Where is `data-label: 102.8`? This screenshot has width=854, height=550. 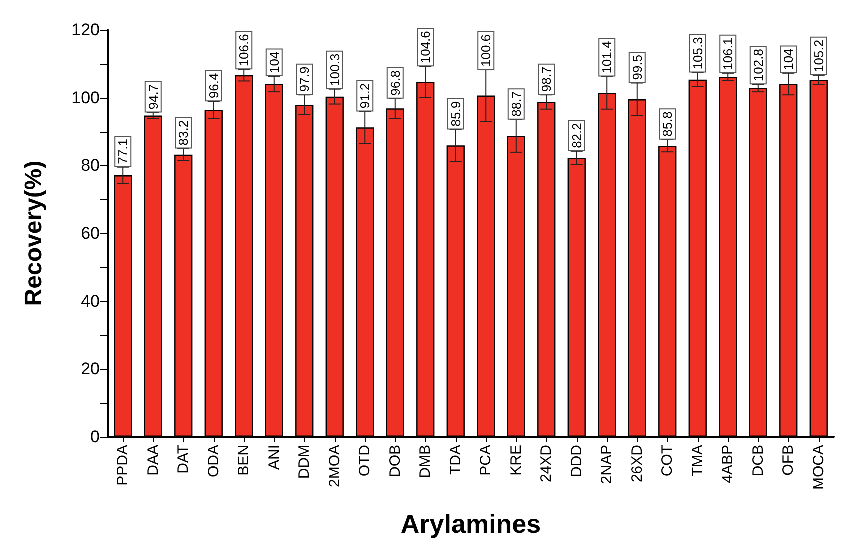 data-label: 102.8 is located at coordinates (758, 65).